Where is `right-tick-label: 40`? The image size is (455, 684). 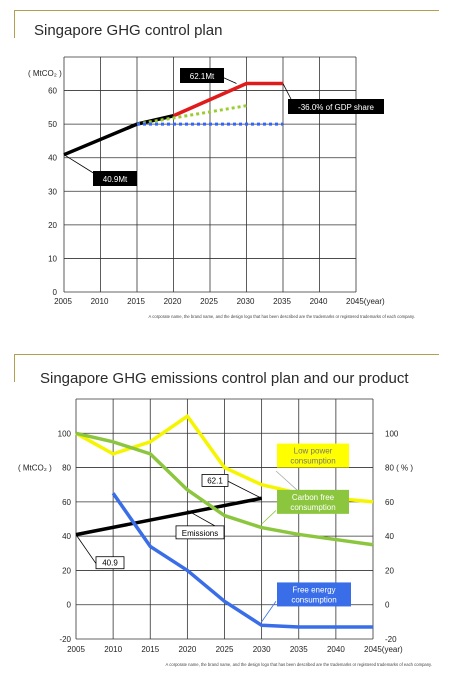 right-tick-label: 40 is located at coordinates (389, 536).